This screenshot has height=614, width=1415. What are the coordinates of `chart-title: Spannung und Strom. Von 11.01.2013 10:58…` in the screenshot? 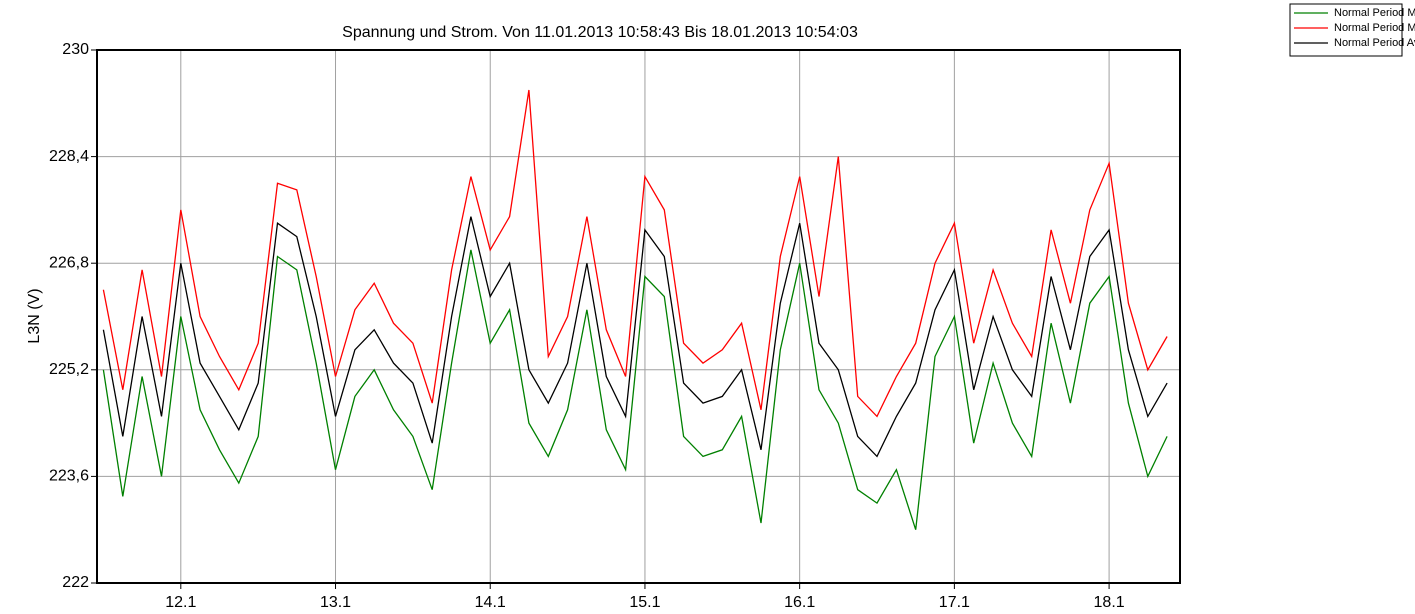 It's located at (600, 32).